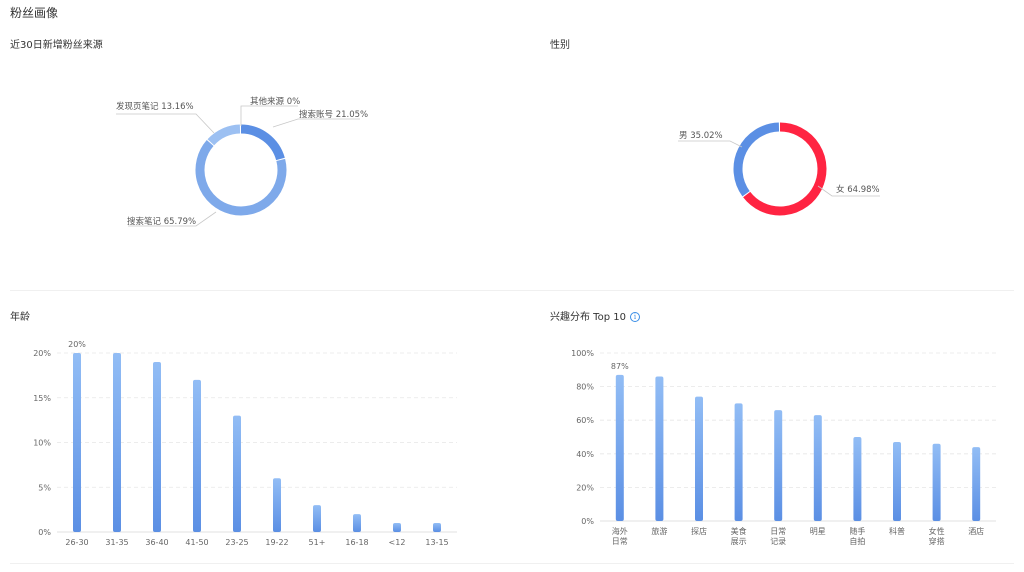 The height and width of the screenshot is (572, 1024). What do you see at coordinates (333, 114) in the screenshot?
I see `slice-label-0: 搜索账号 21.05%` at bounding box center [333, 114].